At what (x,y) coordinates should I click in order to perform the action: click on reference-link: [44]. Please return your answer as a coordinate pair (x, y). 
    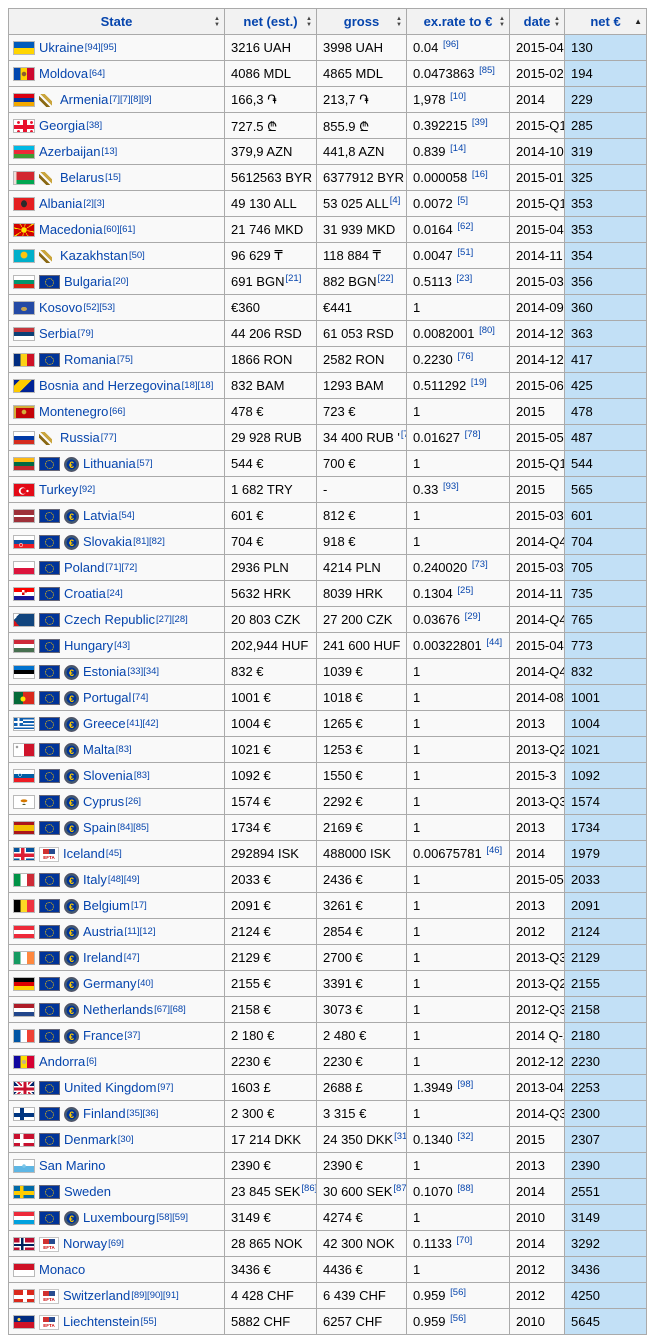
    Looking at the image, I should click on (494, 642).